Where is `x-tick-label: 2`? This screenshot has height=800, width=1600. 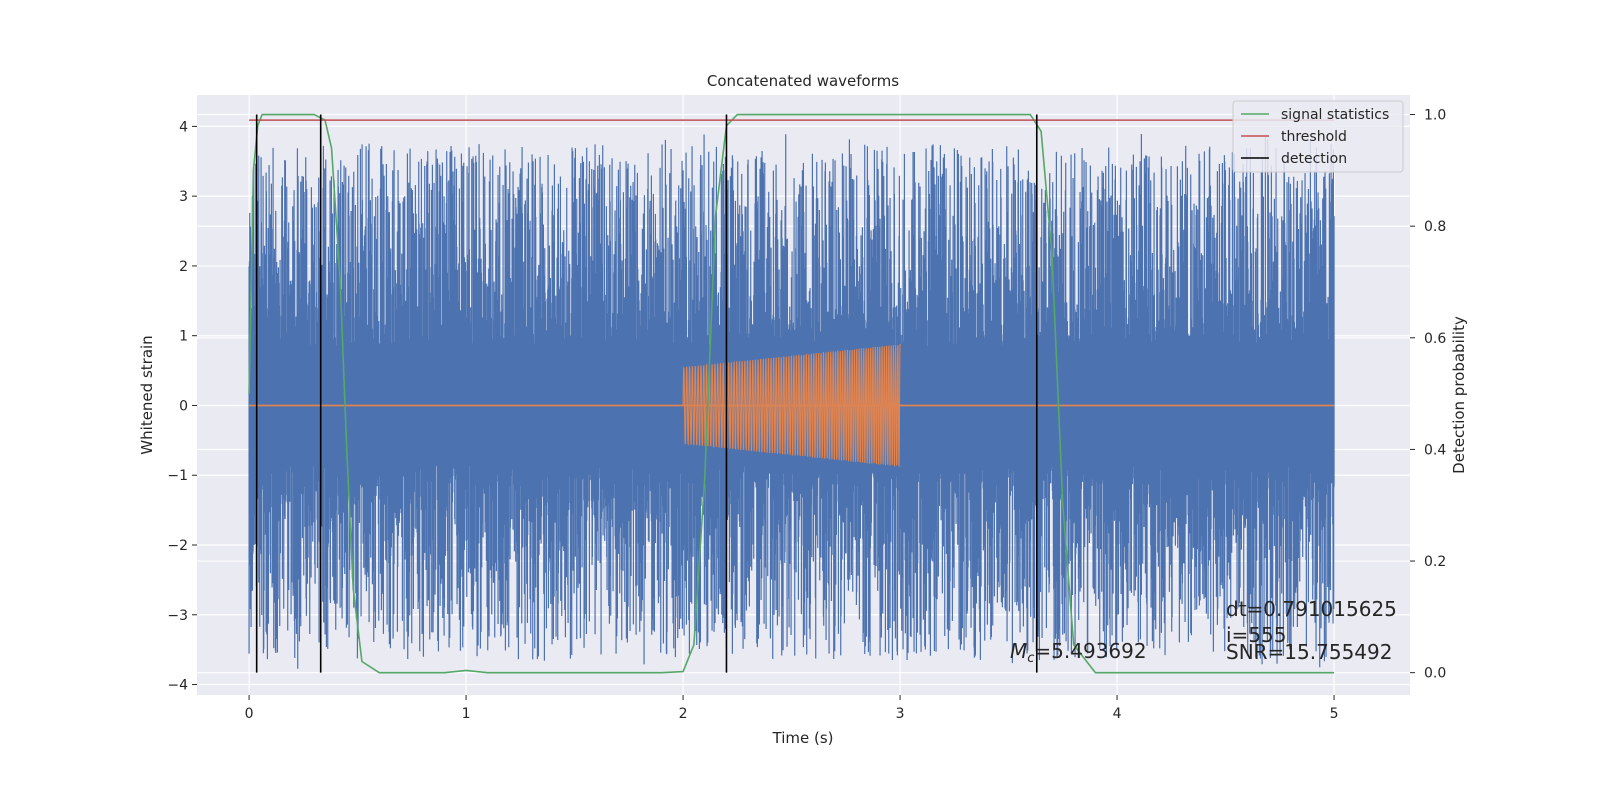
x-tick-label: 2 is located at coordinates (683, 714).